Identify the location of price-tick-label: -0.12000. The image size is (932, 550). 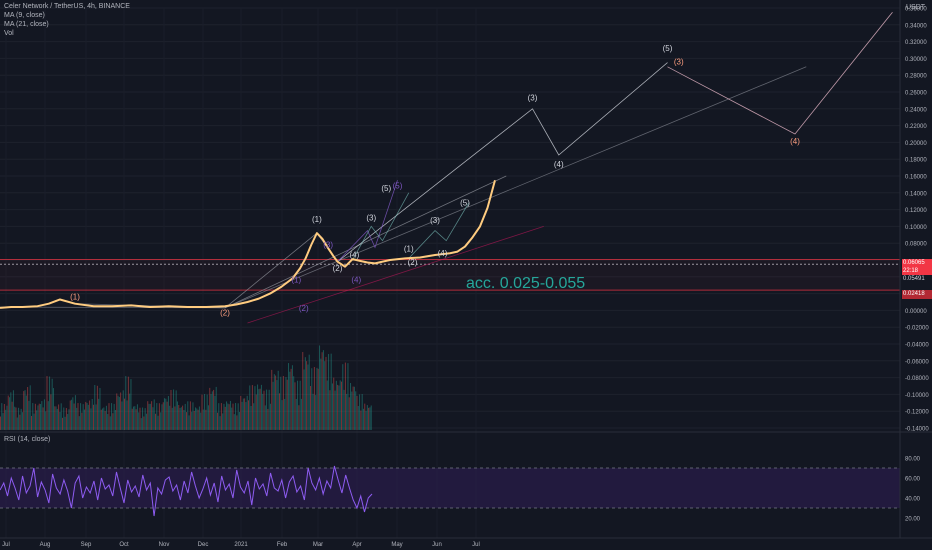
(917, 413).